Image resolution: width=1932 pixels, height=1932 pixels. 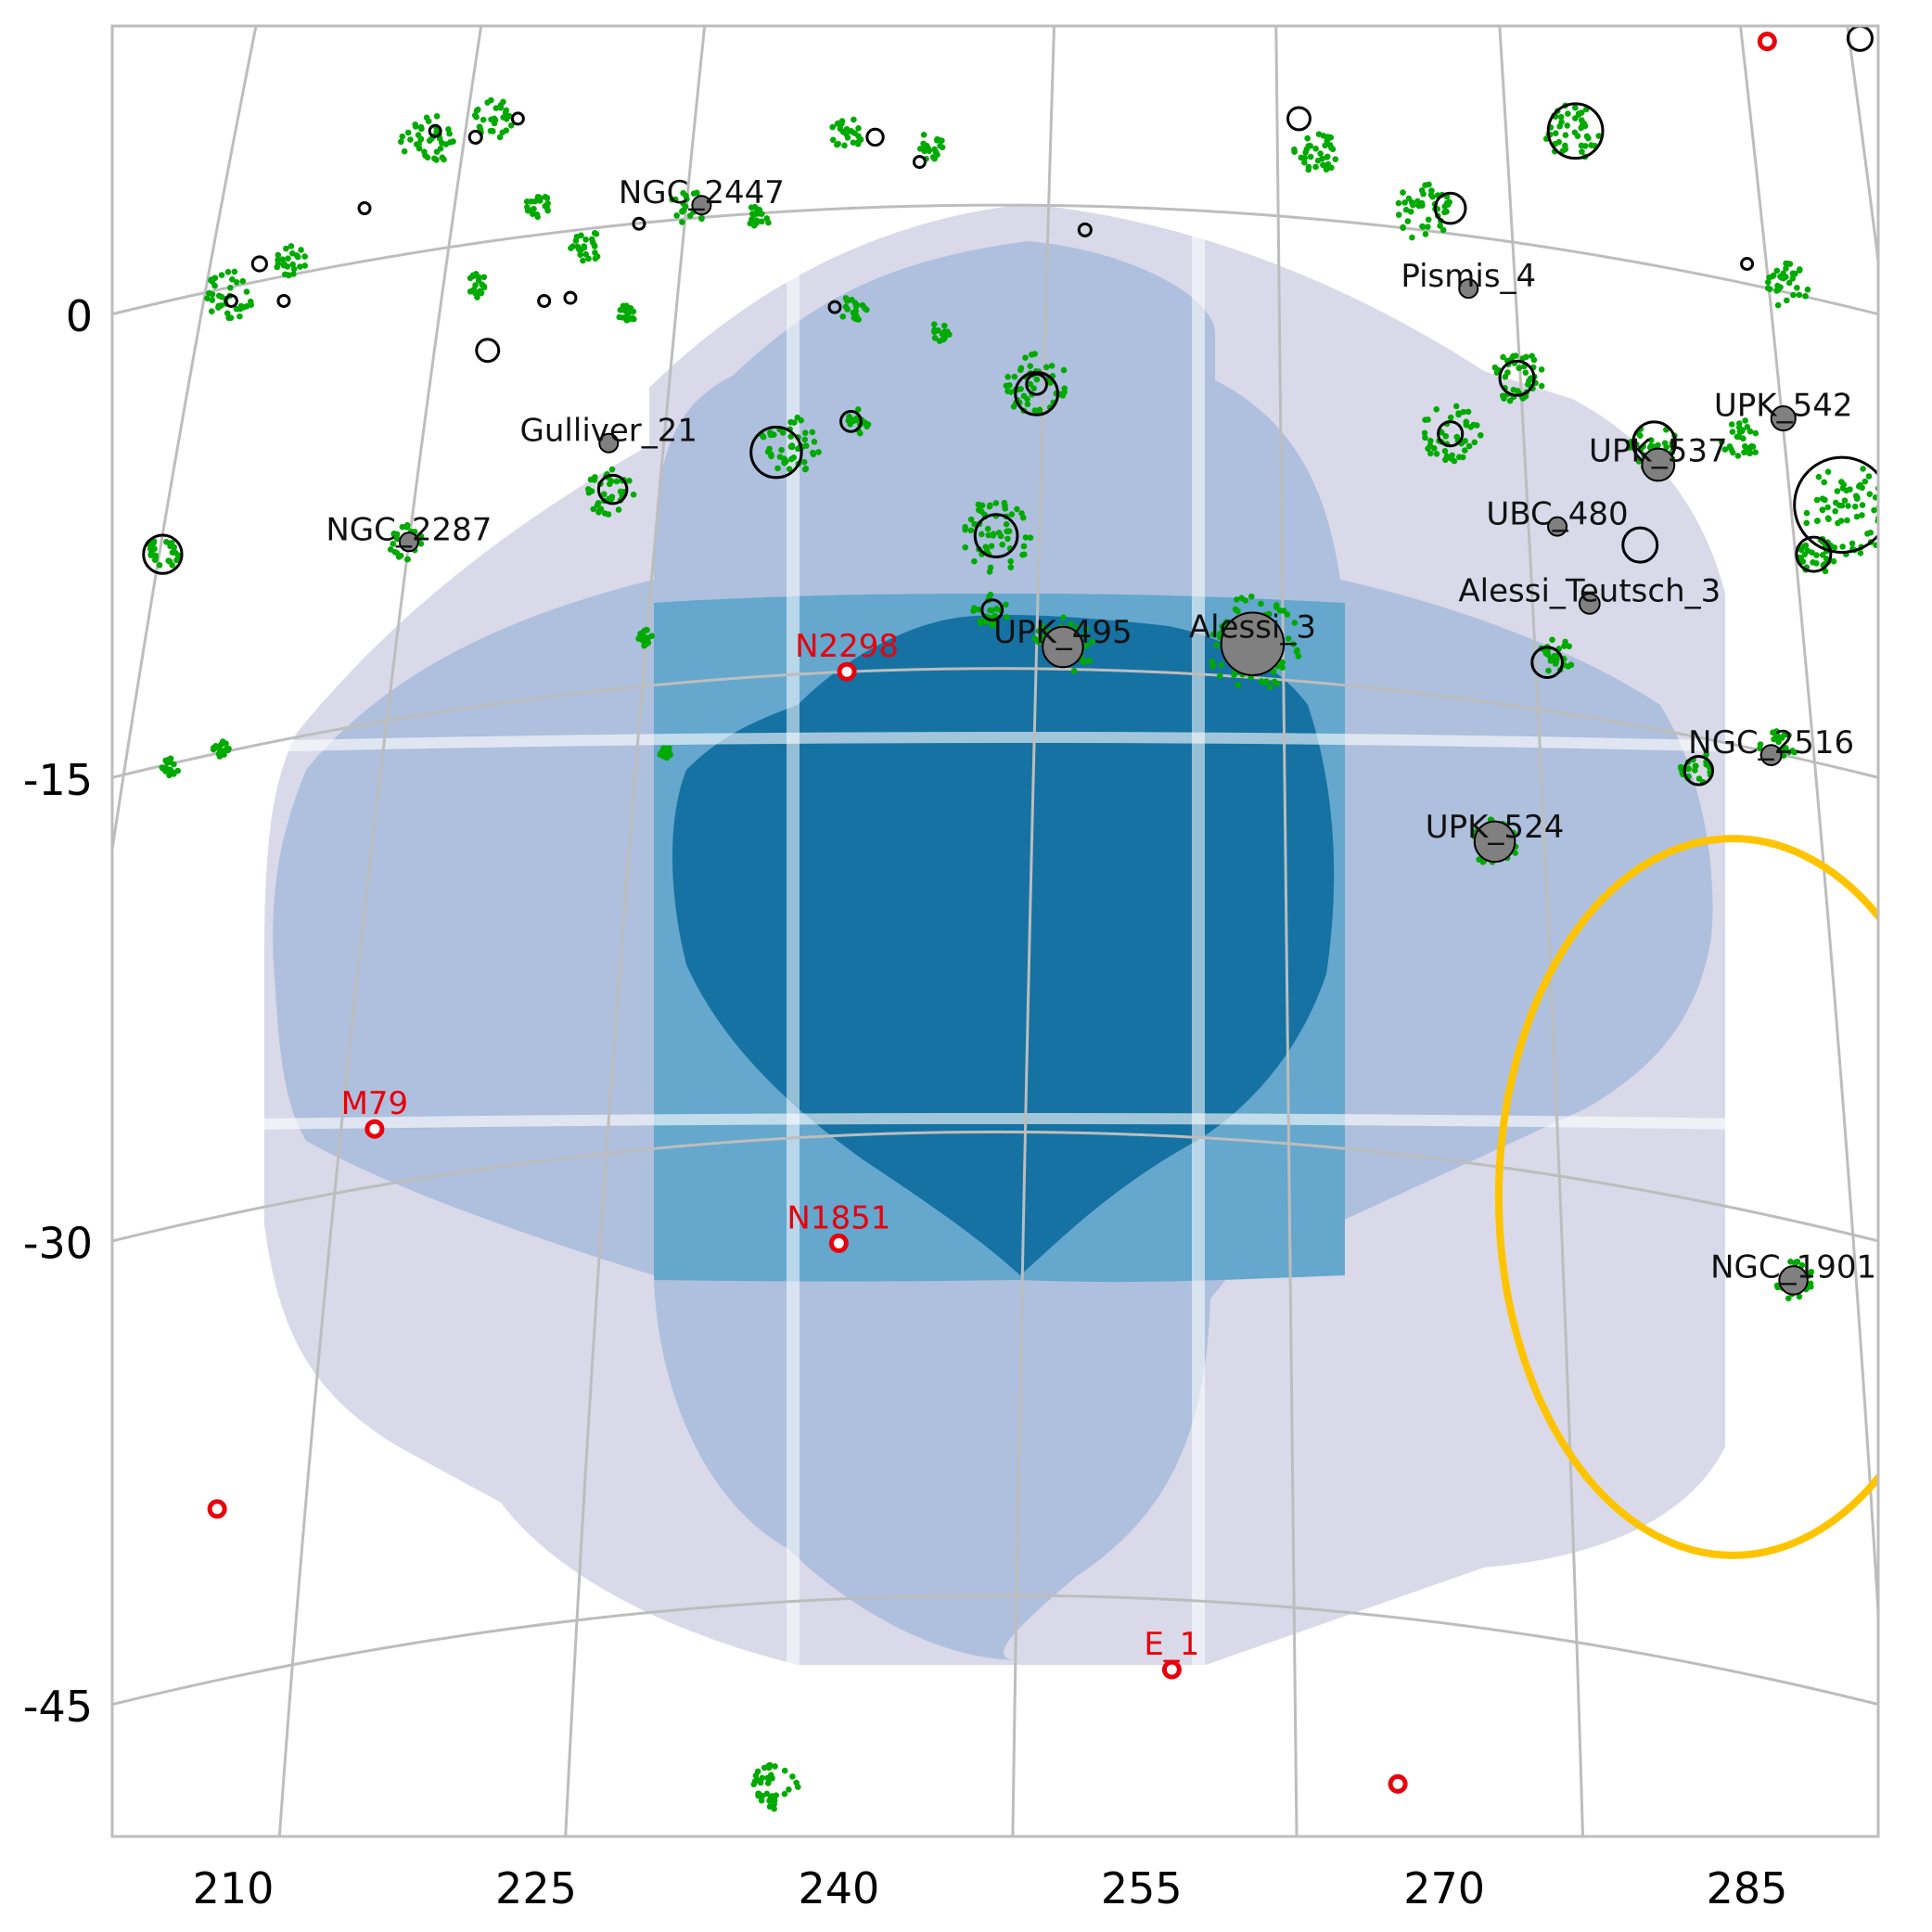 I want to click on globular-cluster-label: M79, so click(x=375, y=1103).